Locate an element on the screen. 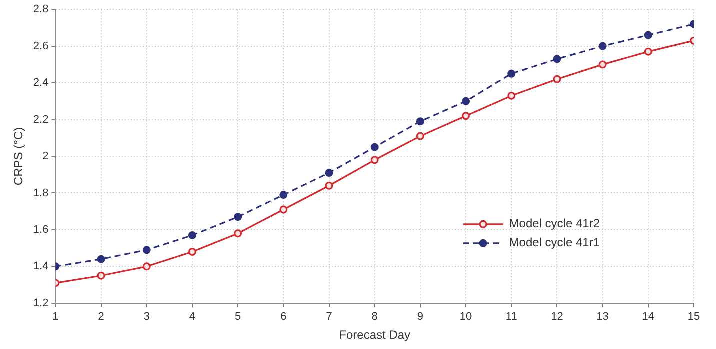 This screenshot has width=716, height=349. x-tick-label: 13 is located at coordinates (602, 317).